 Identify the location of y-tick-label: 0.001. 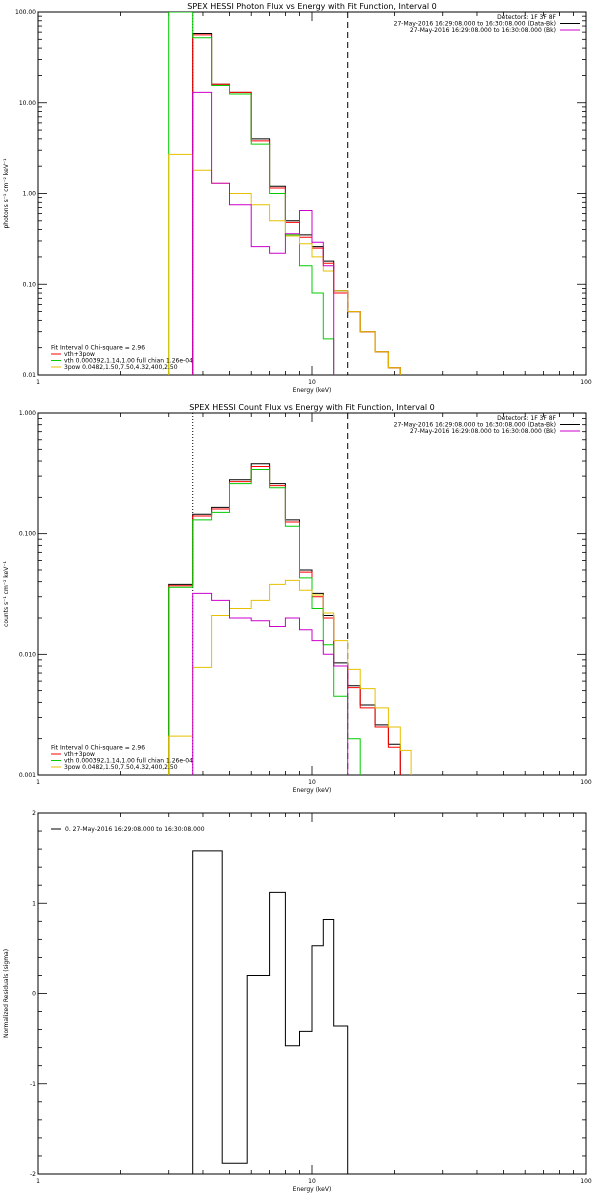
(27, 775).